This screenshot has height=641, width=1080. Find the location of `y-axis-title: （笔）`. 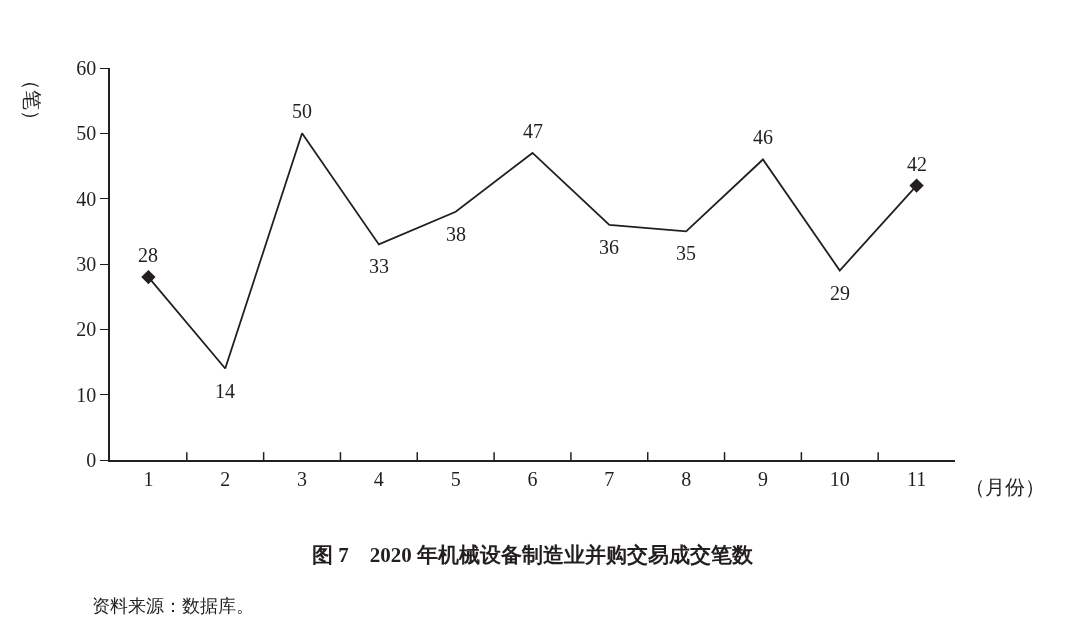

y-axis-title: （笔） is located at coordinates (32, 100).